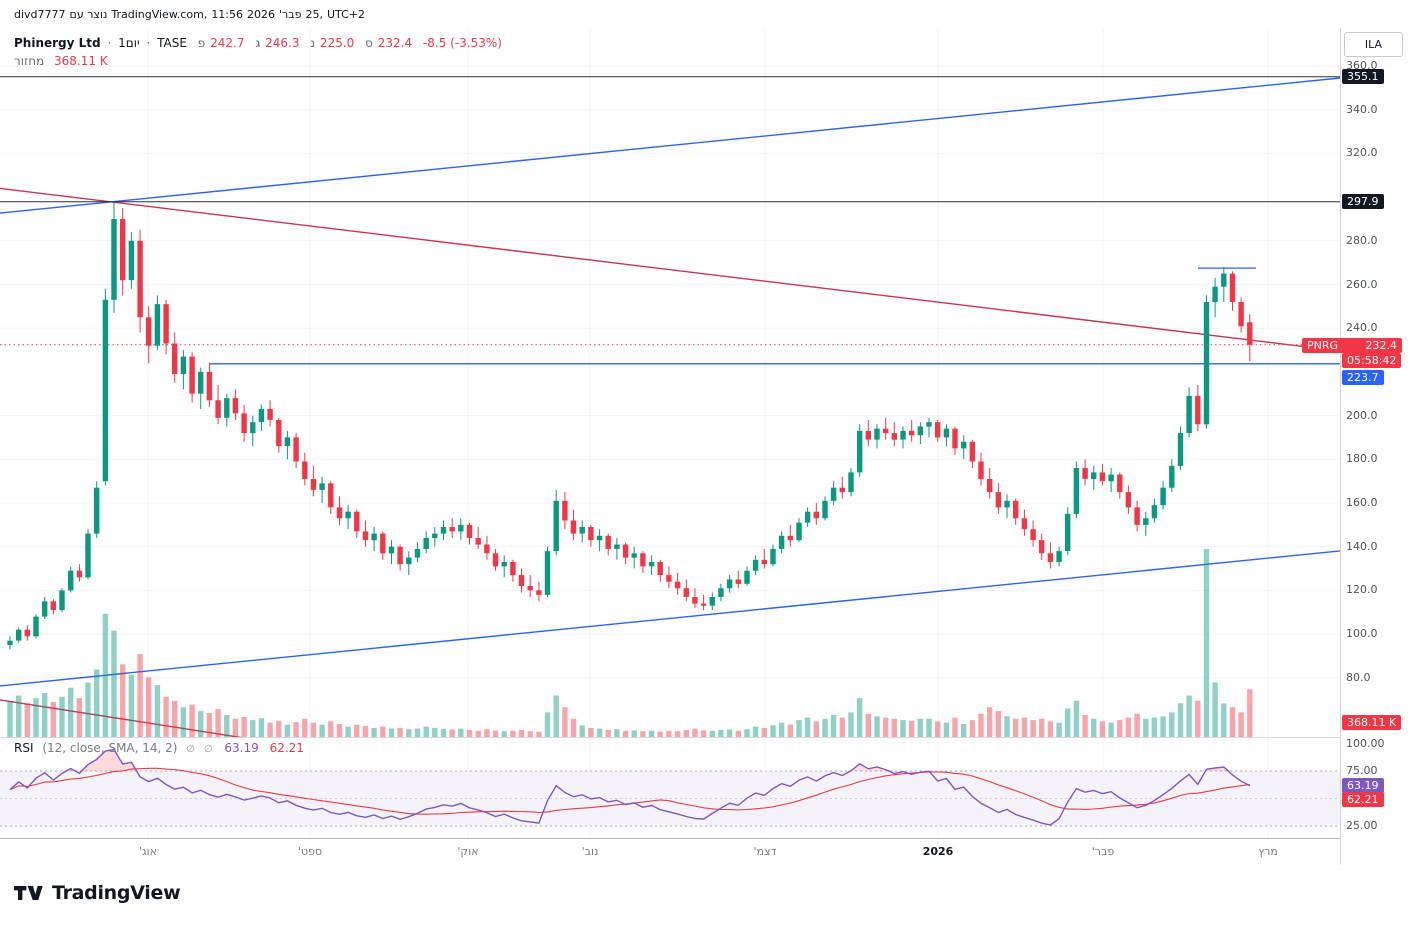 This screenshot has height=925, width=1416. I want to click on price-tick-label: 360.0, so click(1362, 65).